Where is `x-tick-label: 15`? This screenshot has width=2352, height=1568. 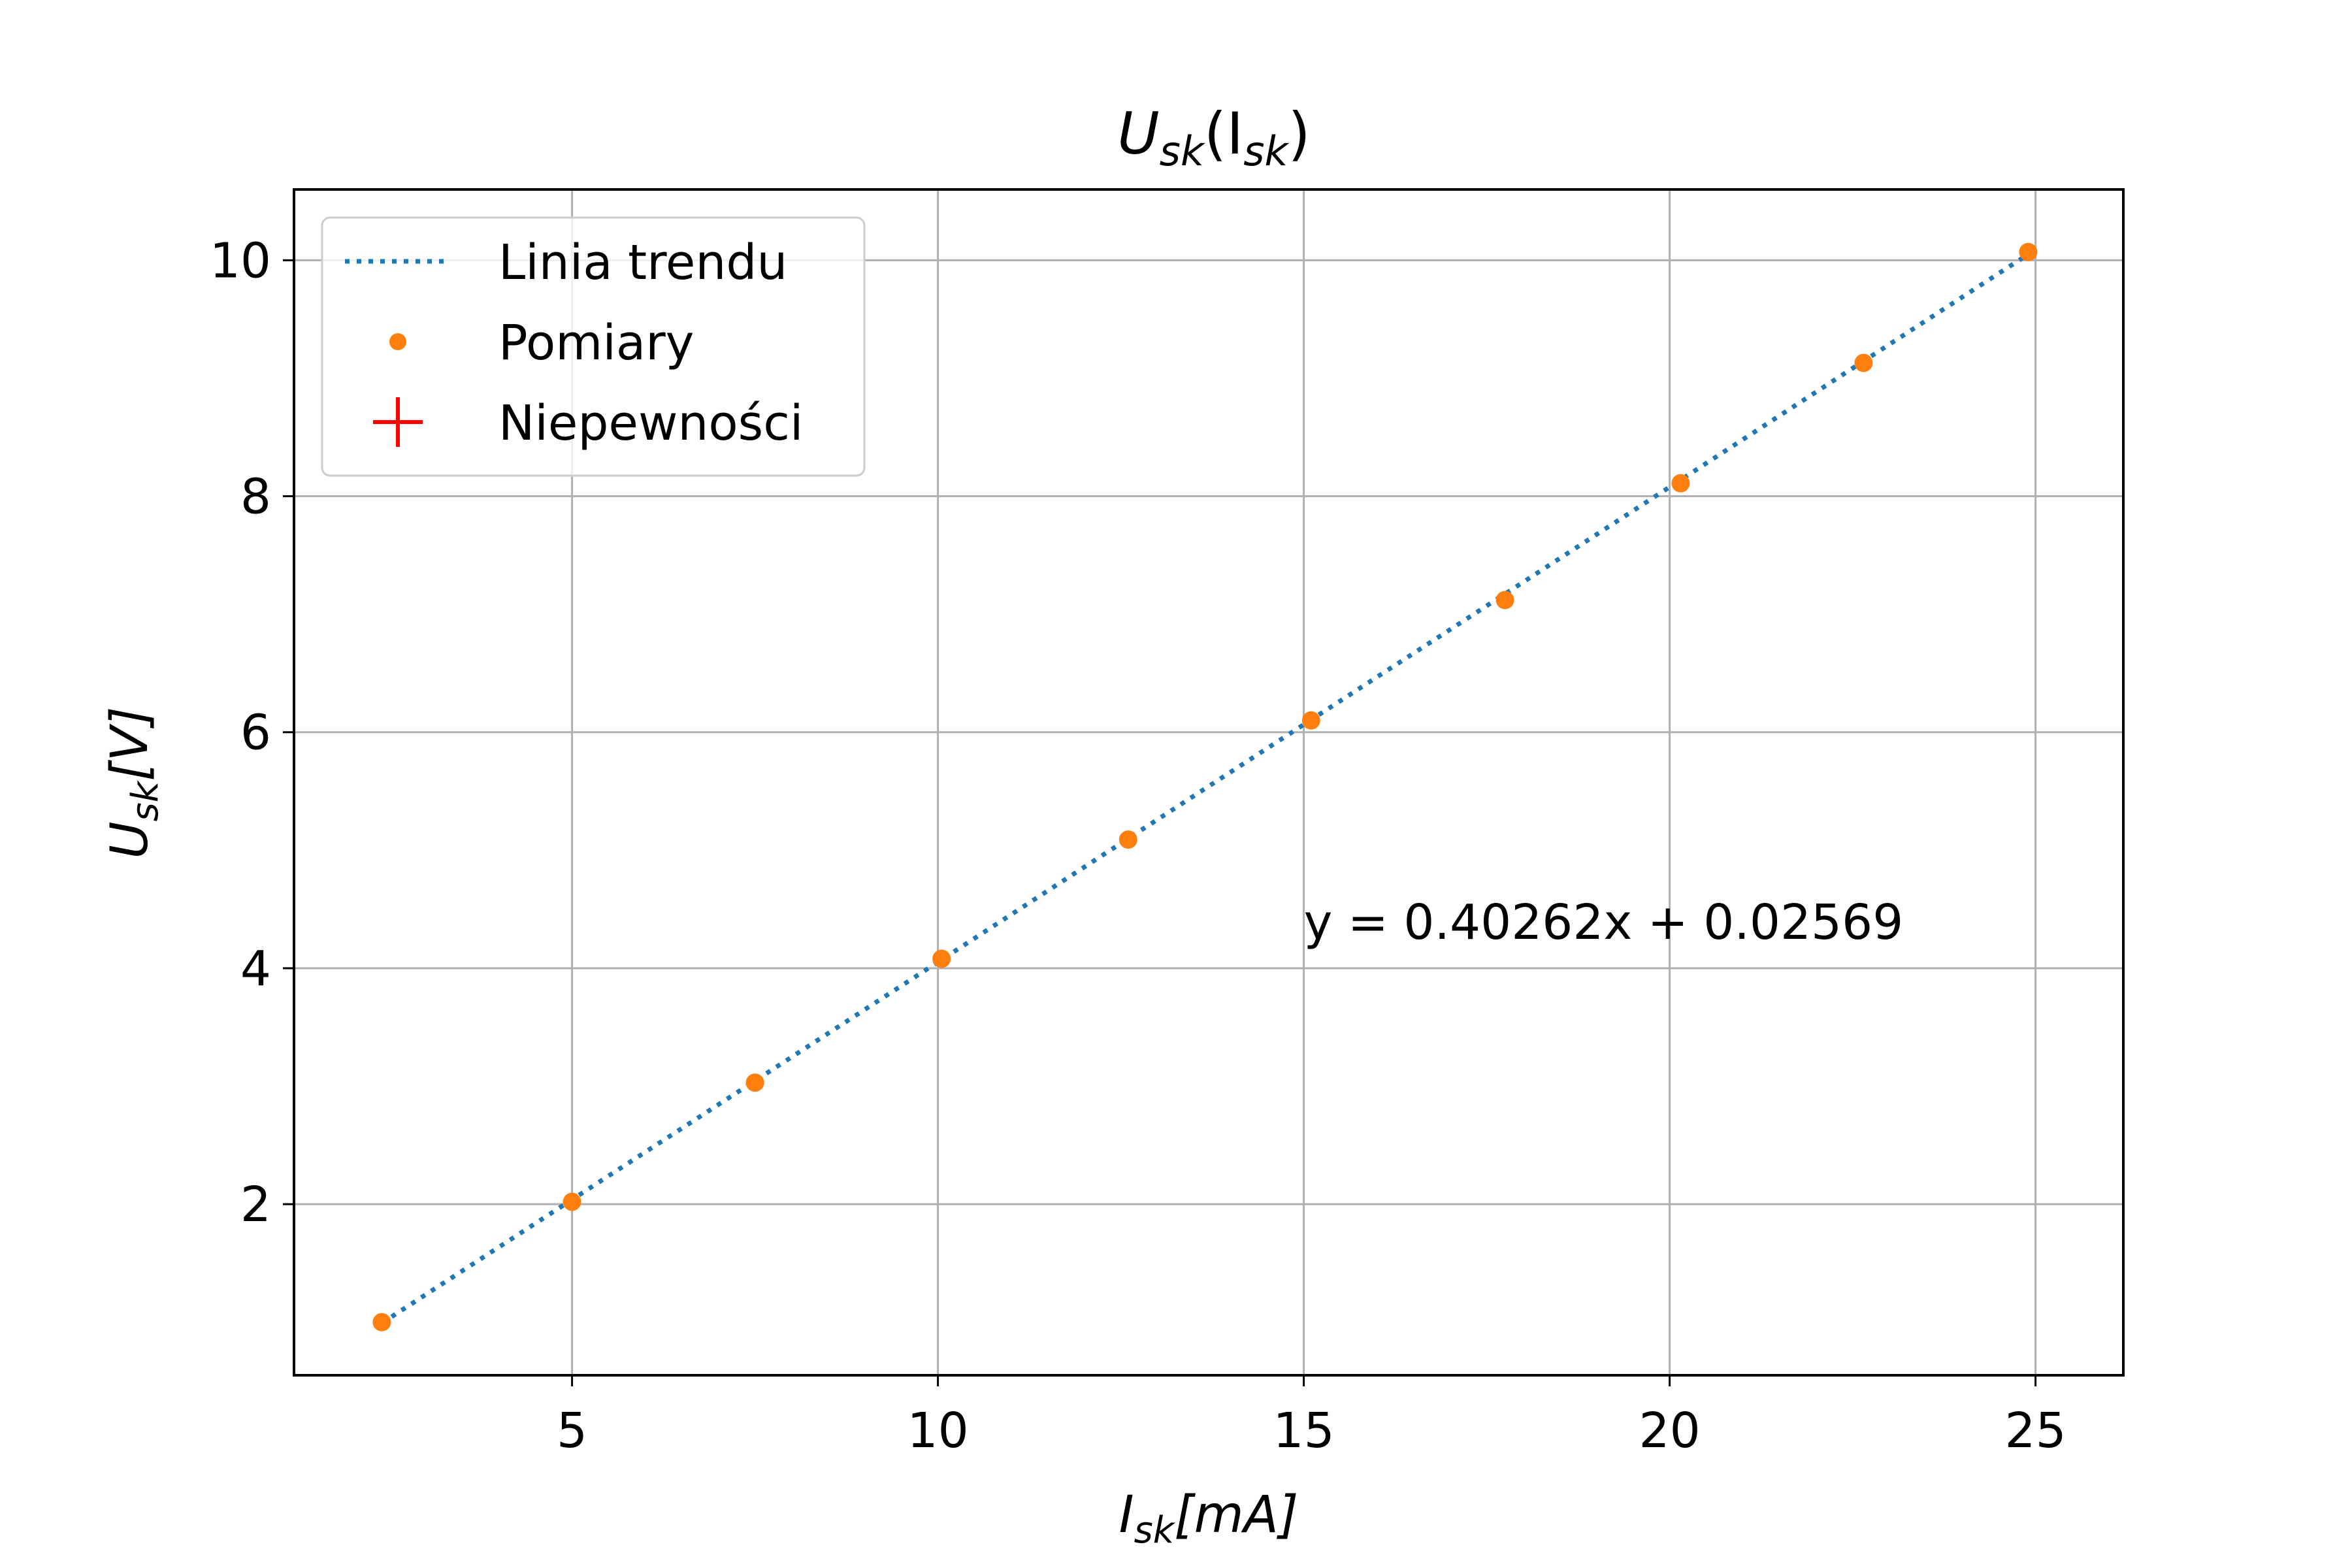 x-tick-label: 15 is located at coordinates (1304, 1431).